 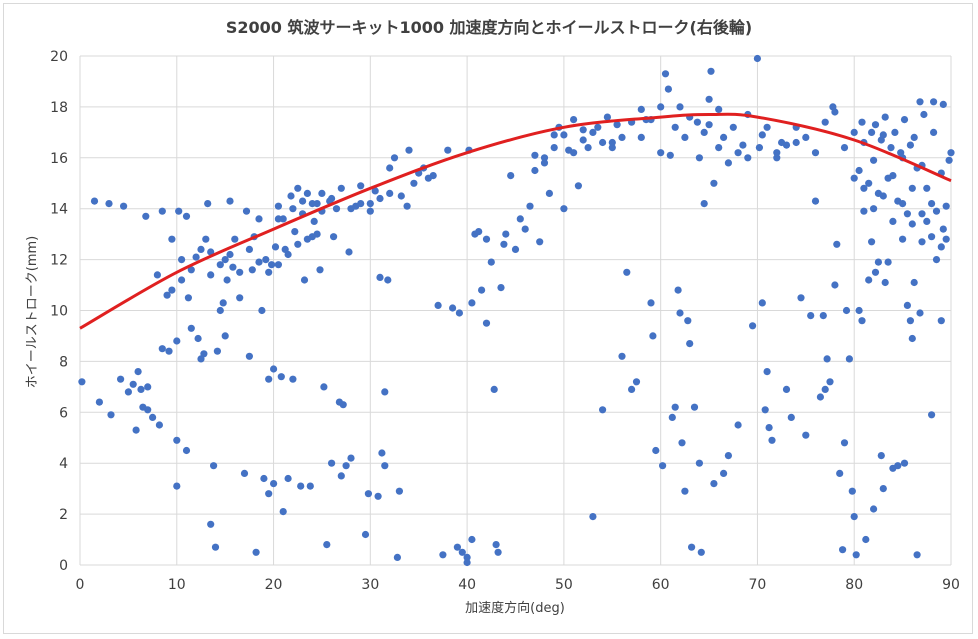 What do you see at coordinates (59, 261) in the screenshot?
I see `y-tick-label: 12` at bounding box center [59, 261].